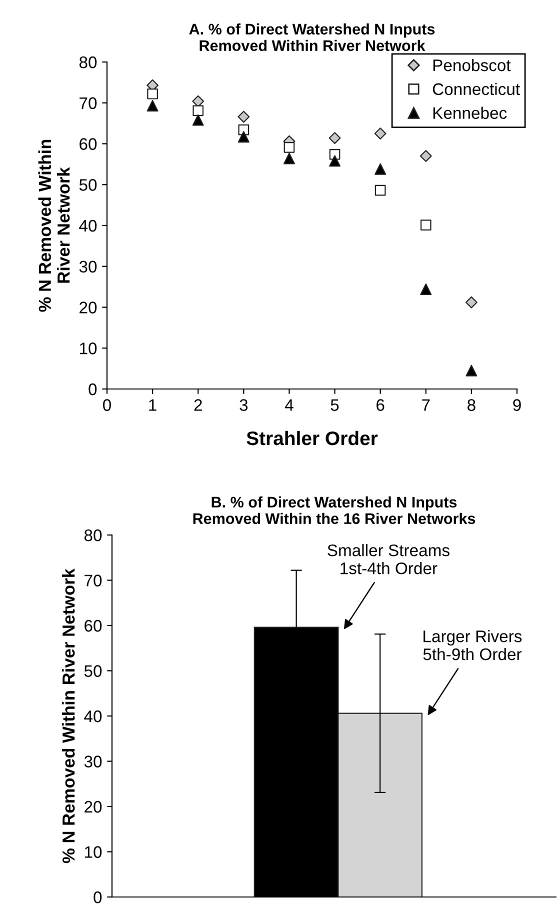  What do you see at coordinates (389, 559) in the screenshot?
I see `annotation: Smaller Streams 1st-4th Order` at bounding box center [389, 559].